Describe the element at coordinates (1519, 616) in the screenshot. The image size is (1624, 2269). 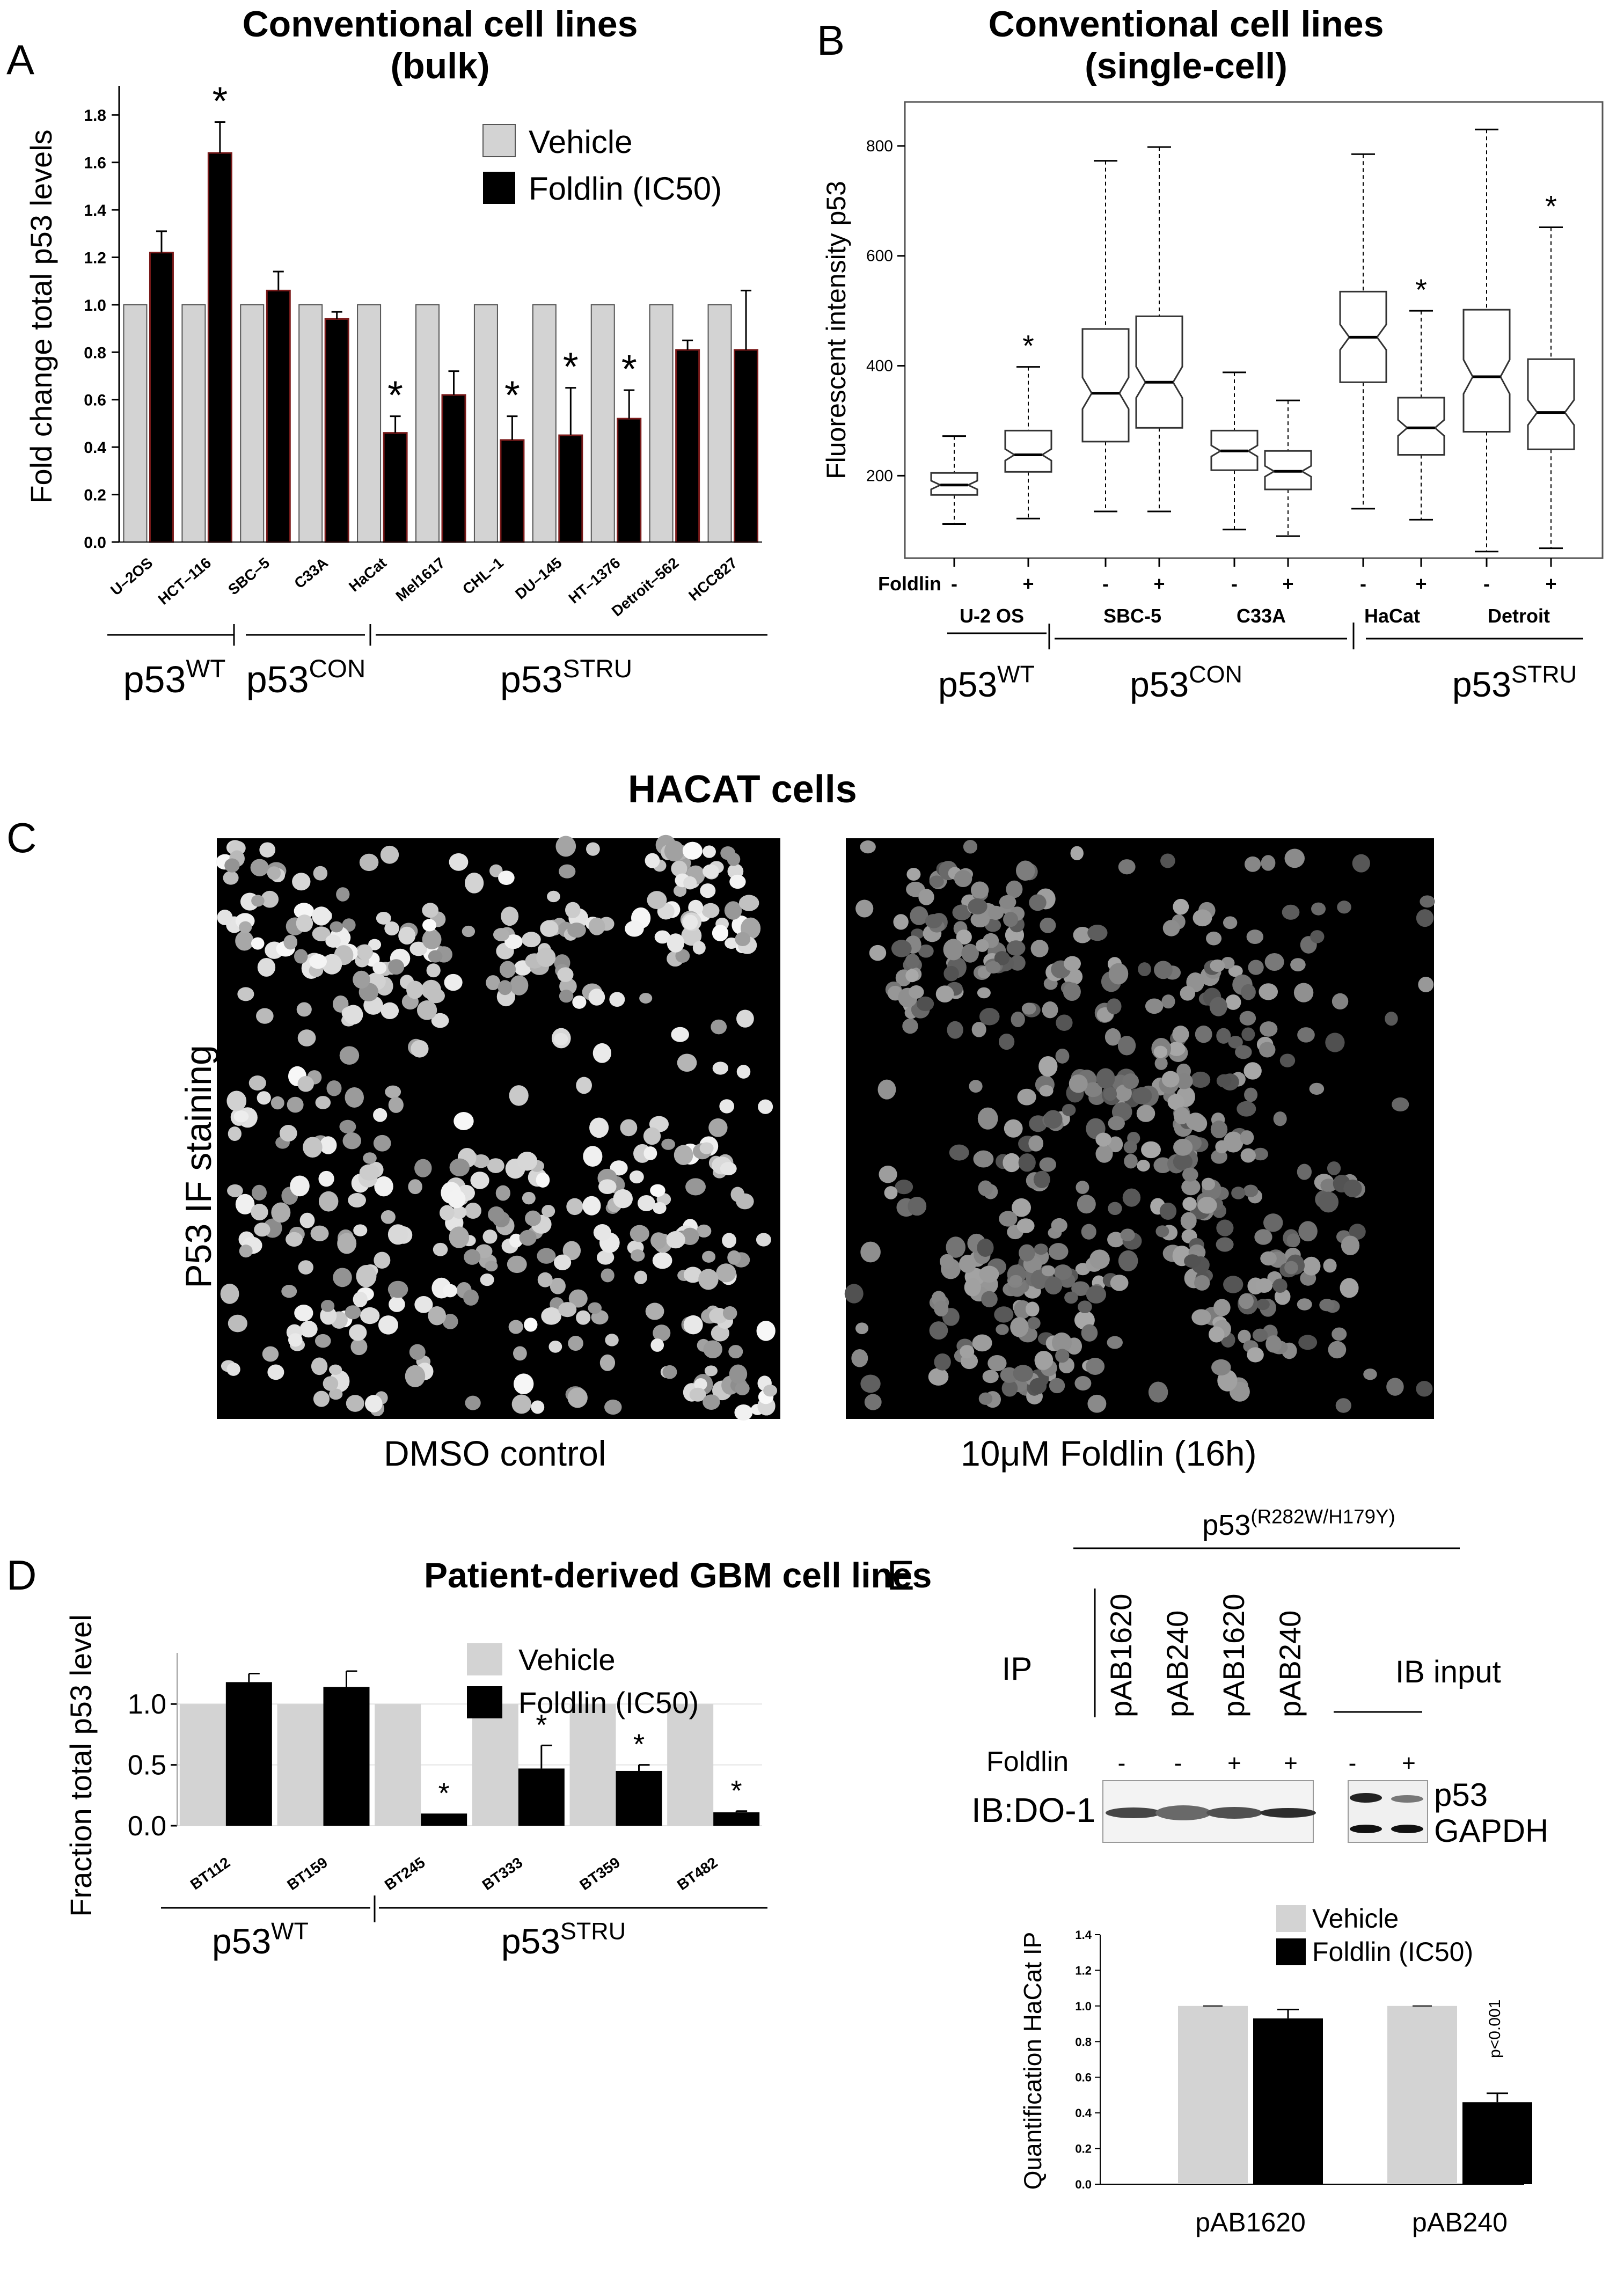
I see `panel-b-line-label: Detroit` at that location.